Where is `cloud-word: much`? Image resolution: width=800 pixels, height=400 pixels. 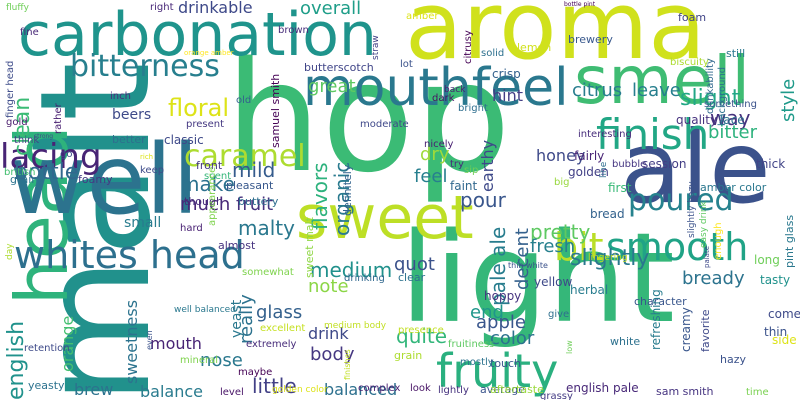 cloud-word: much is located at coordinates (205, 204).